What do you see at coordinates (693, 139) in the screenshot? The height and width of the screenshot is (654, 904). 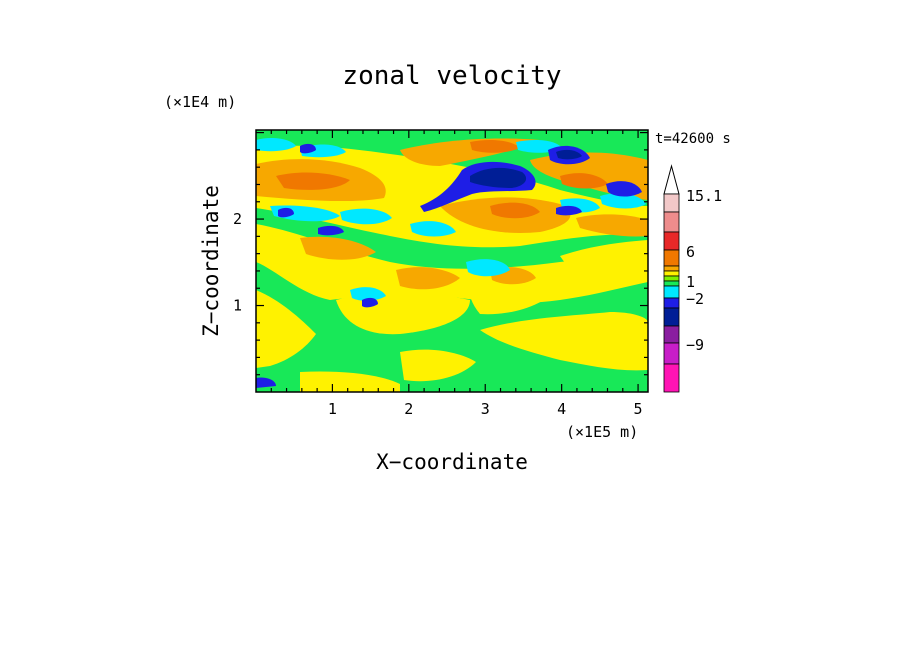 I see `time-label: t=42600 s` at bounding box center [693, 139].